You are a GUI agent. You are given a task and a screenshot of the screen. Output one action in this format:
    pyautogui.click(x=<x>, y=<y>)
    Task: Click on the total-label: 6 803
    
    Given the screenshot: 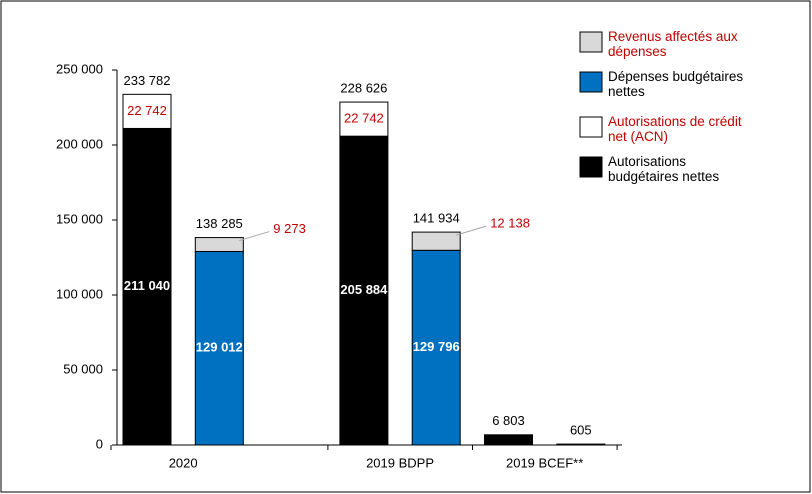 What is the action you would take?
    pyautogui.click(x=508, y=420)
    